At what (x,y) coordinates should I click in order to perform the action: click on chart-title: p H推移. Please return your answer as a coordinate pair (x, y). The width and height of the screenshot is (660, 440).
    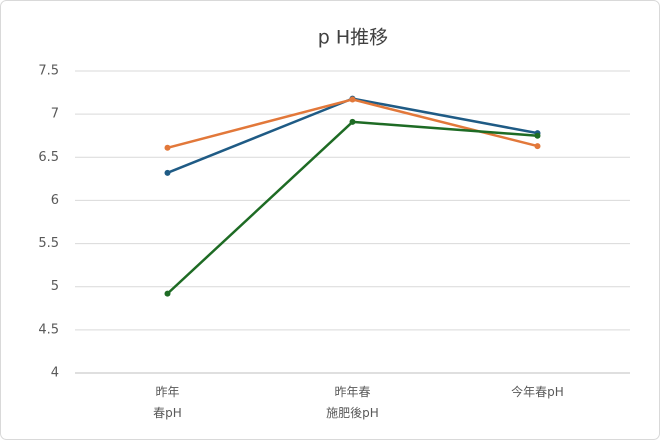
    Looking at the image, I should click on (353, 38).